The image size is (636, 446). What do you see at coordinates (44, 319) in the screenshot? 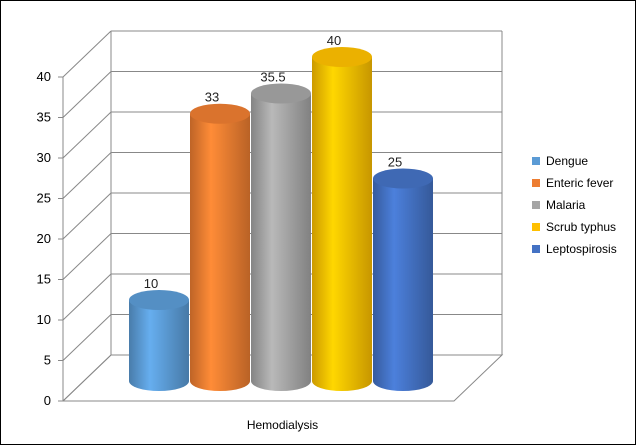
I see `y-tick-label: 10` at bounding box center [44, 319].